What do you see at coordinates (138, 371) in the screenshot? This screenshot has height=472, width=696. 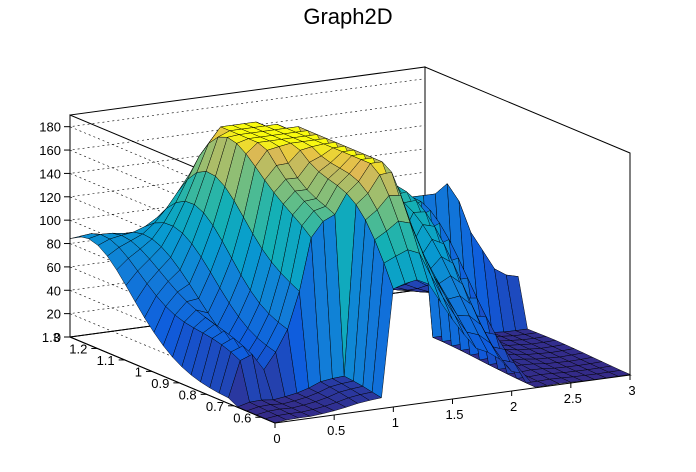 I see `y-tick-label: 1` at bounding box center [138, 371].